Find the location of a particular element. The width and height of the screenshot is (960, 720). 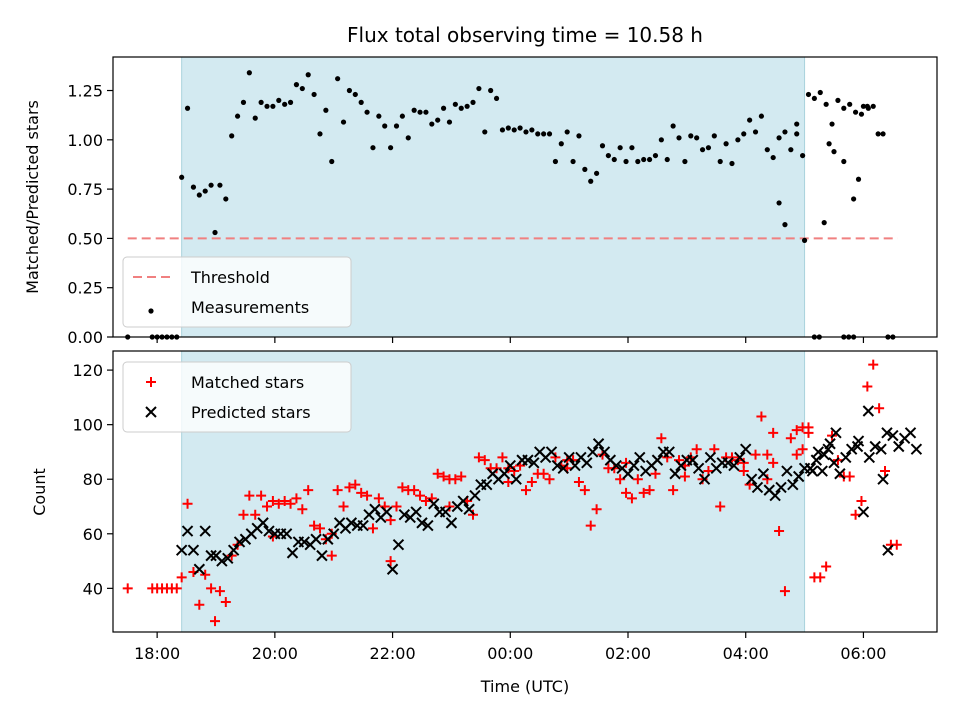

y-tick-label: 60 is located at coordinates (93, 534).